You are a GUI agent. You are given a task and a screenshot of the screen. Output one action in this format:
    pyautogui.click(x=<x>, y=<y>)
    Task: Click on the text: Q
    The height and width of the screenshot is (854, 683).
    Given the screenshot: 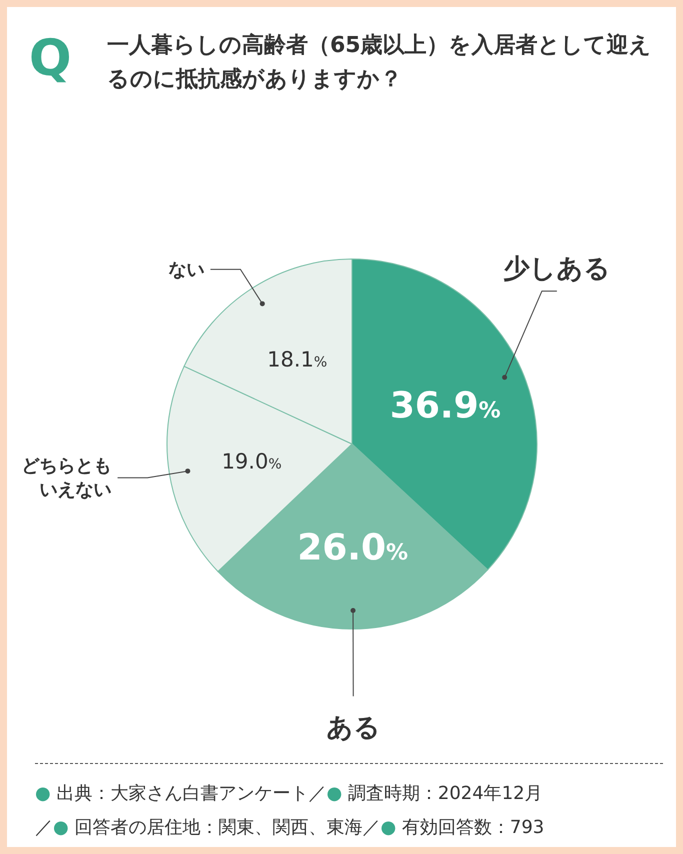 What is the action you would take?
    pyautogui.click(x=50, y=58)
    